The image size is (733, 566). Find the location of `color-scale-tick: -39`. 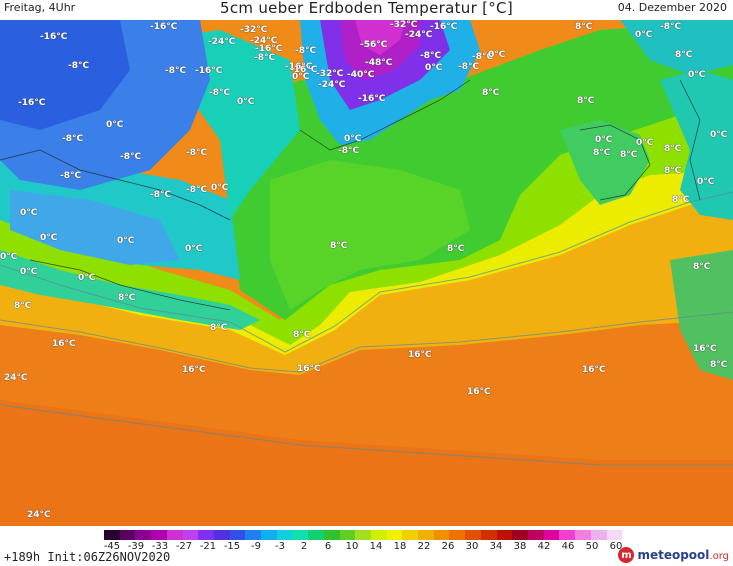

color-scale-tick: -39 is located at coordinates (136, 546).